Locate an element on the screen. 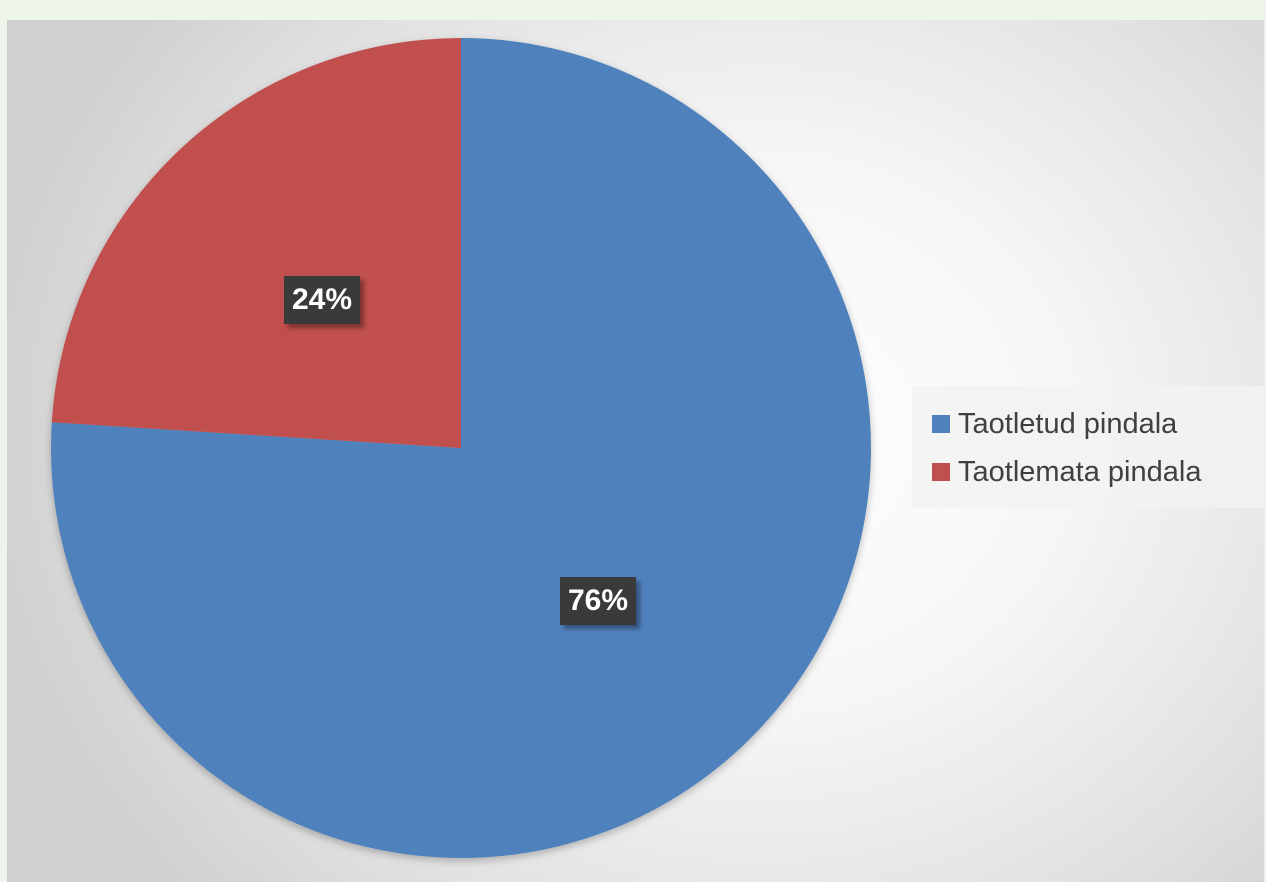 This screenshot has width=1266, height=882. legend-swatch-red is located at coordinates (941, 472).